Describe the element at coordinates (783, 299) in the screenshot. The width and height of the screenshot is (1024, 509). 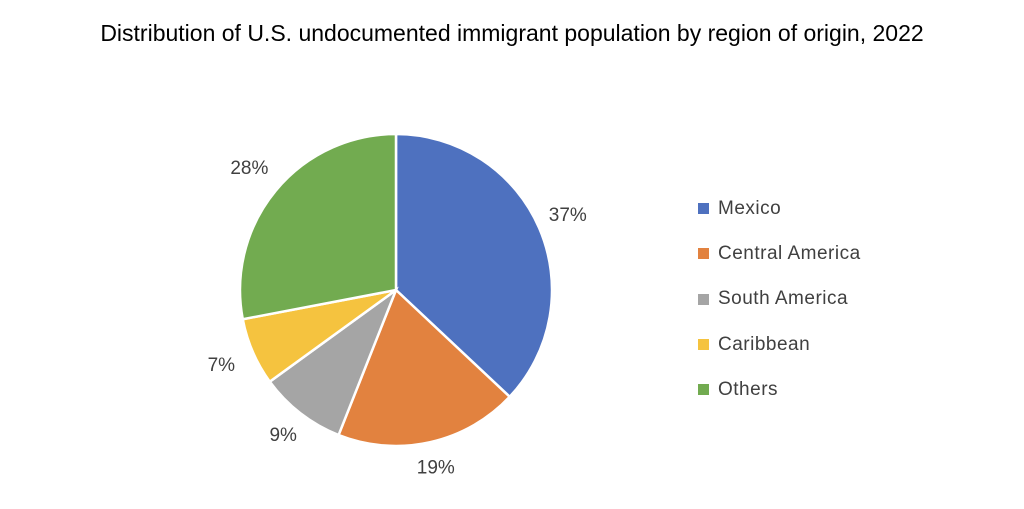
I see `legend-label: South America` at that location.